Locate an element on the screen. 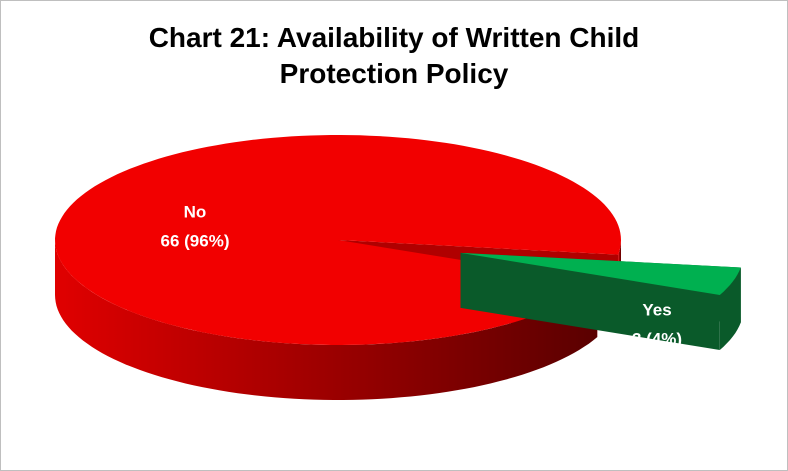  category-label: Yes is located at coordinates (656, 309).